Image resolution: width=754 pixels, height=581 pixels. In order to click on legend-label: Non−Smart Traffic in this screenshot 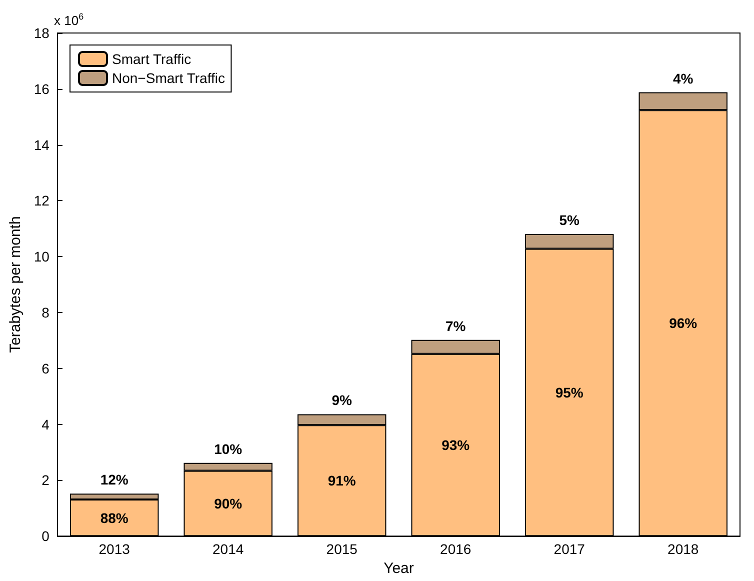, I will do `click(168, 78)`.